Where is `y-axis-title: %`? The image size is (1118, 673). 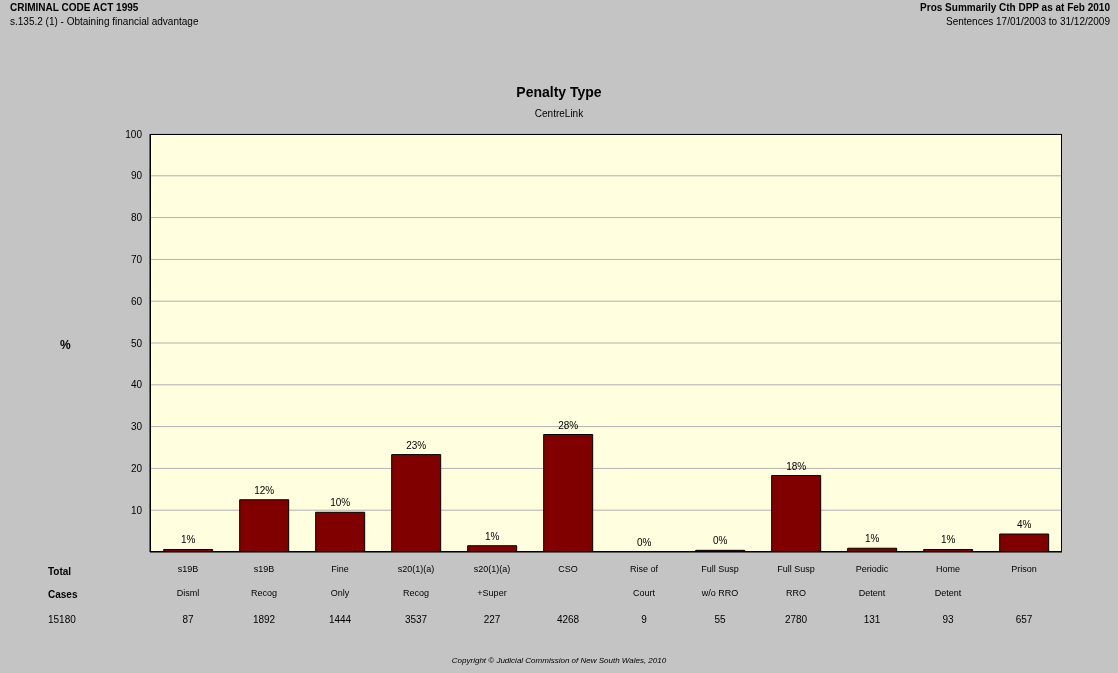 y-axis-title: % is located at coordinates (65, 345).